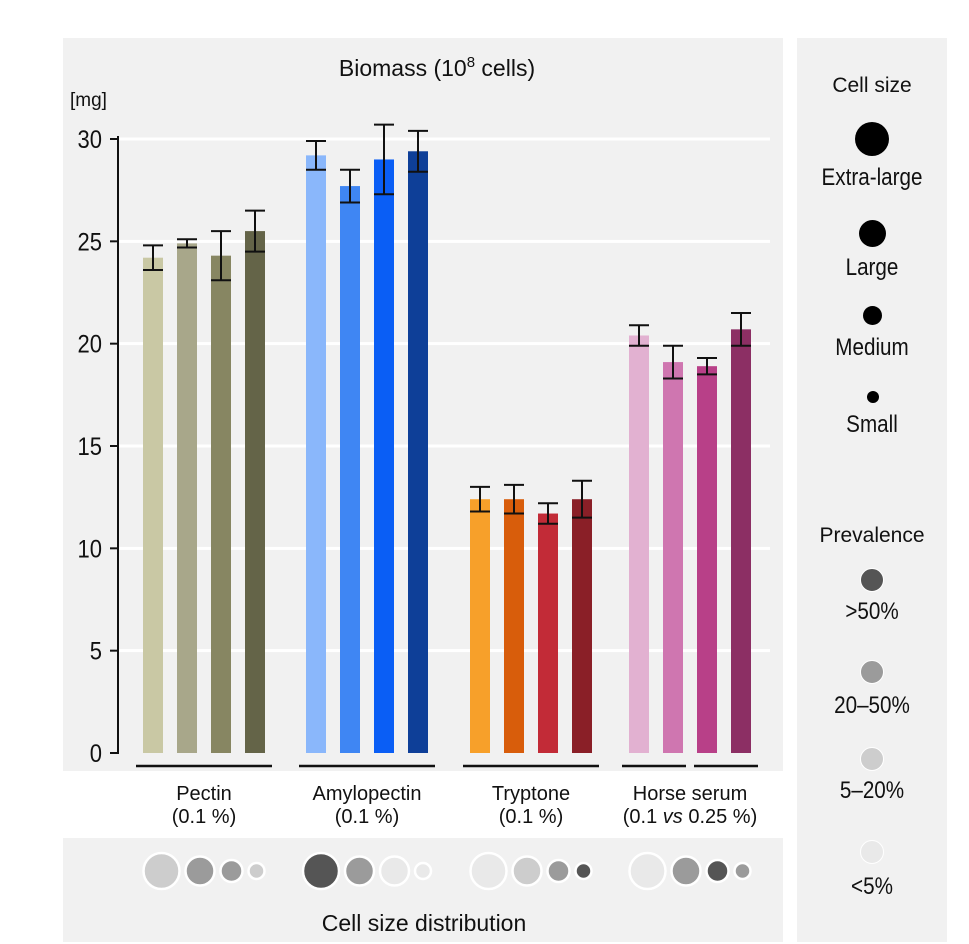  I want to click on y-tick-label: 15, so click(90, 447).